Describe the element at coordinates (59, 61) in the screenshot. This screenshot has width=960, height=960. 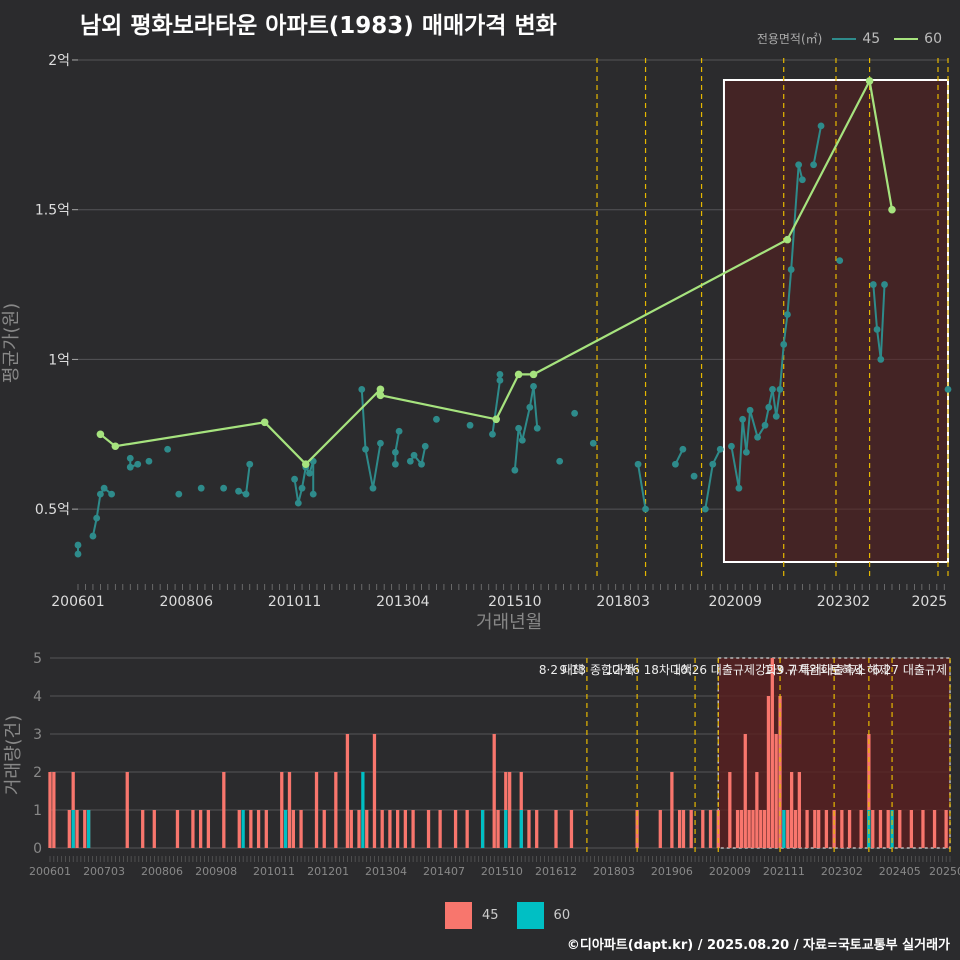
I see `price-y-tick-label: 2억` at that location.